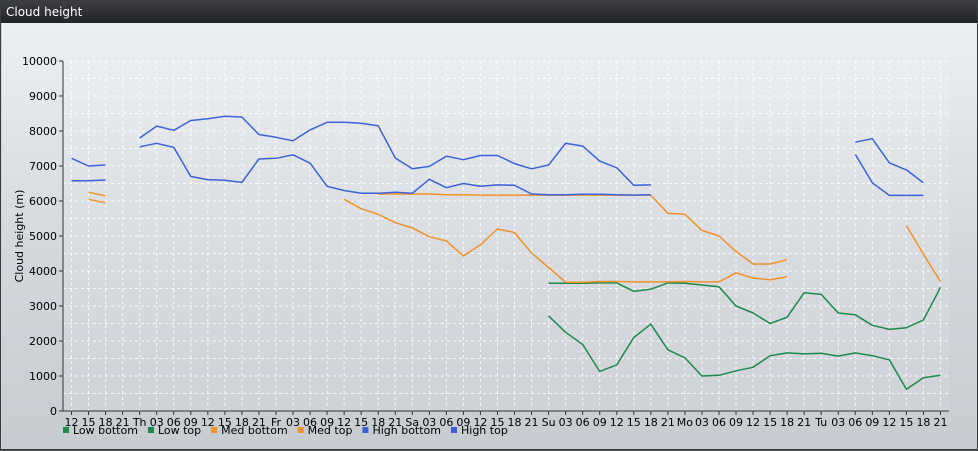  What do you see at coordinates (43, 376) in the screenshot?
I see `y-tick-label: 1000` at bounding box center [43, 376].